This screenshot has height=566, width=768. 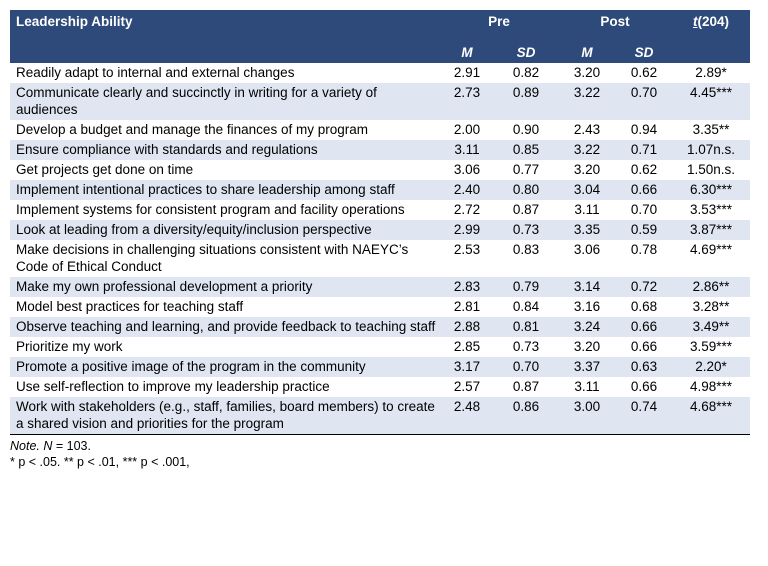 I want to click on post-sd-cell: 0.71, so click(x=644, y=150).